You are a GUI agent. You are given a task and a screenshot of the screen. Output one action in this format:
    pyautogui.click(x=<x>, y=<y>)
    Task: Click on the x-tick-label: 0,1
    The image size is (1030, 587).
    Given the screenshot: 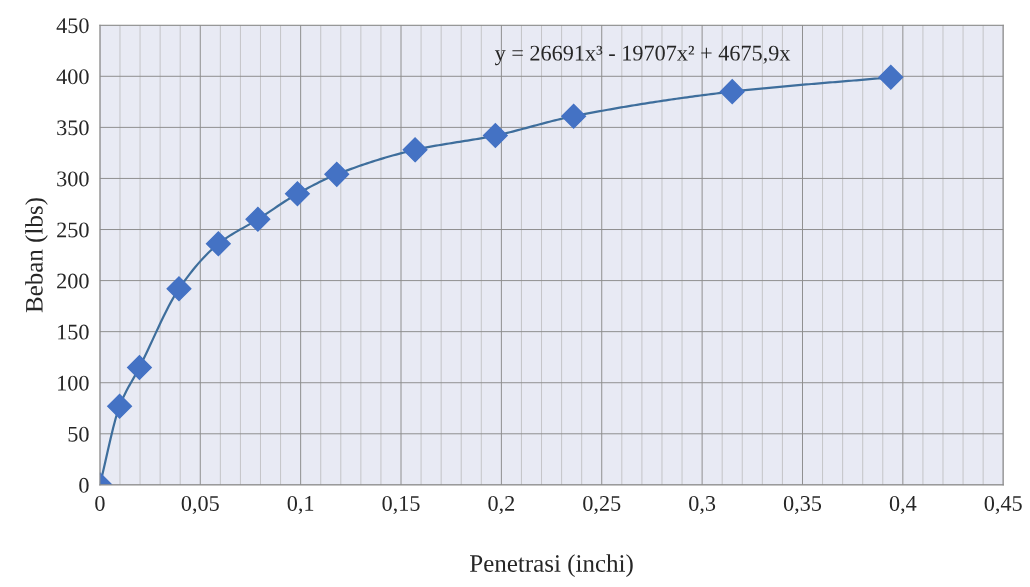 What is the action you would take?
    pyautogui.click(x=300, y=505)
    